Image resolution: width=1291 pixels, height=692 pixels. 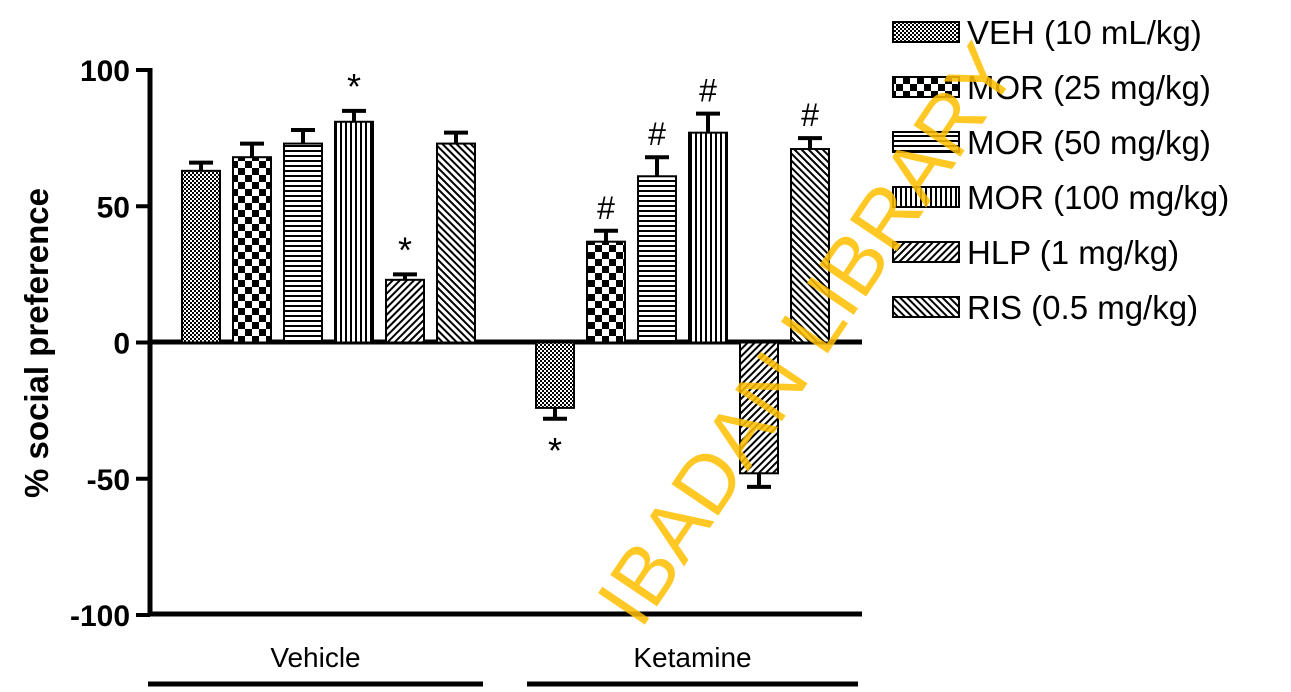 I want to click on legend-label: MOR (50 mg/kg), so click(x=1089, y=142).